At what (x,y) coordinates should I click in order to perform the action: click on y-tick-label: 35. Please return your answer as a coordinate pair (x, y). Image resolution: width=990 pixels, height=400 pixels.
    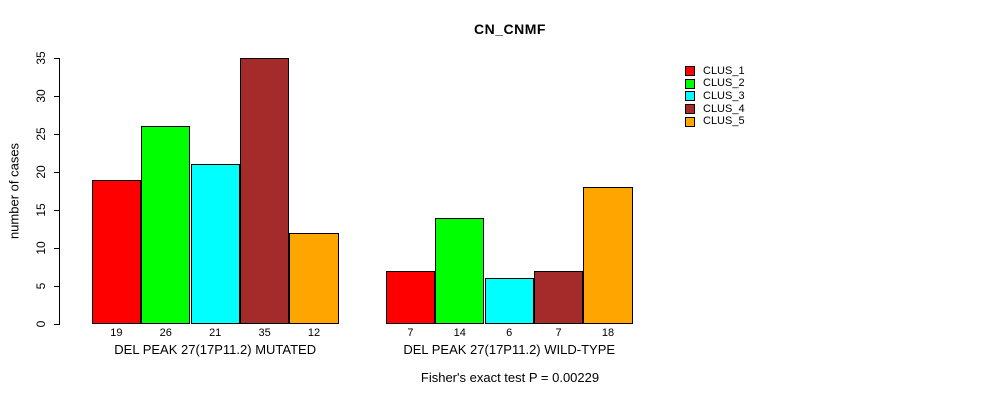
    Looking at the image, I should click on (41, 58).